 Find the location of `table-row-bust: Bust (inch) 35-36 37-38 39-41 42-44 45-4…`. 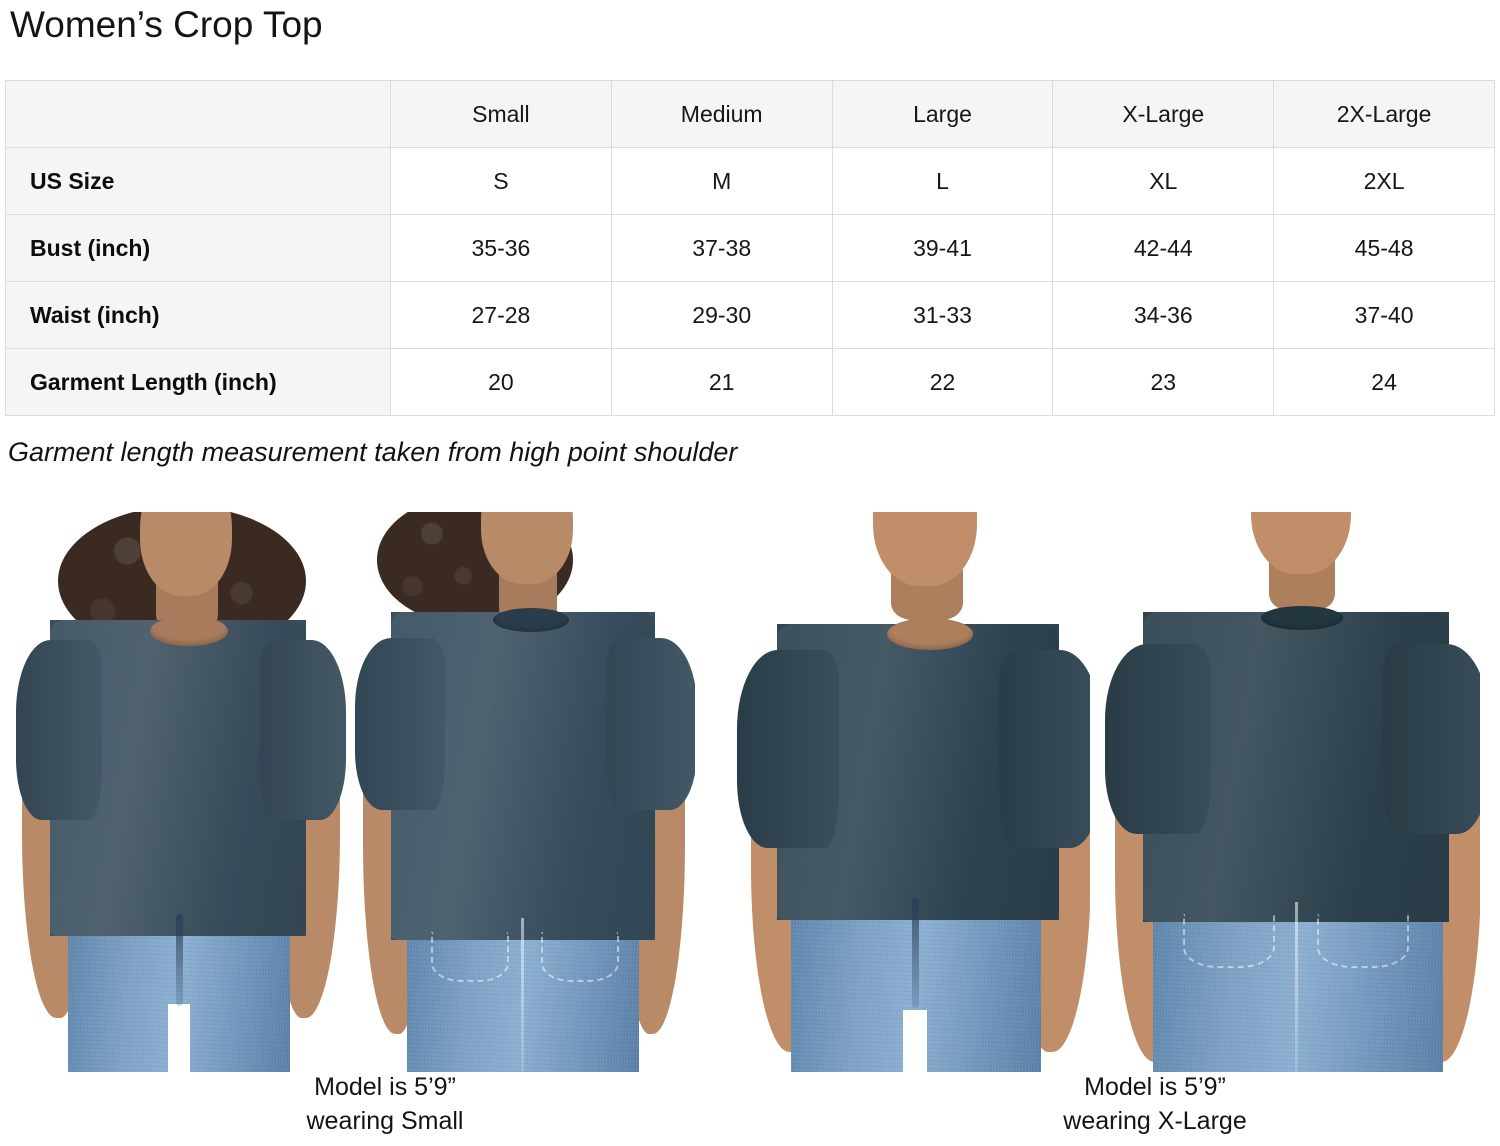

table-row-bust: Bust (inch) 35-36 37-38 39-41 42-44 45-4… is located at coordinates (750, 248).